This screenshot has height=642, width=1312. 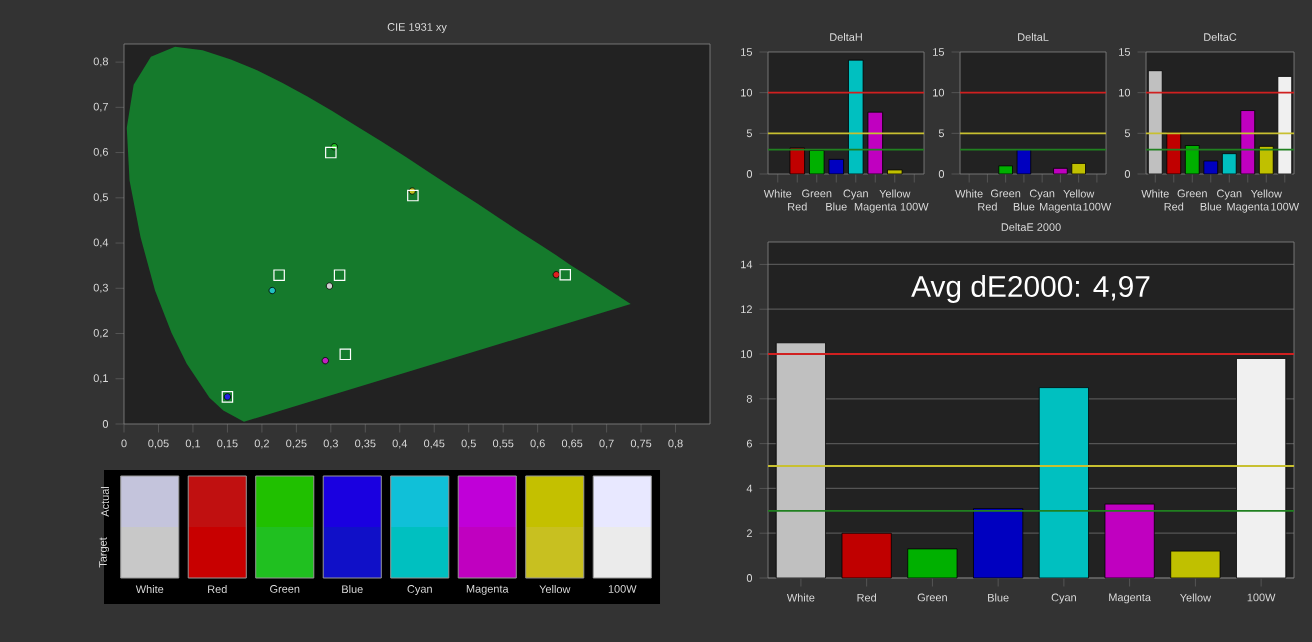 What do you see at coordinates (1030, 289) in the screenshot?
I see `annotation: Avg dE2000: 4,97` at bounding box center [1030, 289].